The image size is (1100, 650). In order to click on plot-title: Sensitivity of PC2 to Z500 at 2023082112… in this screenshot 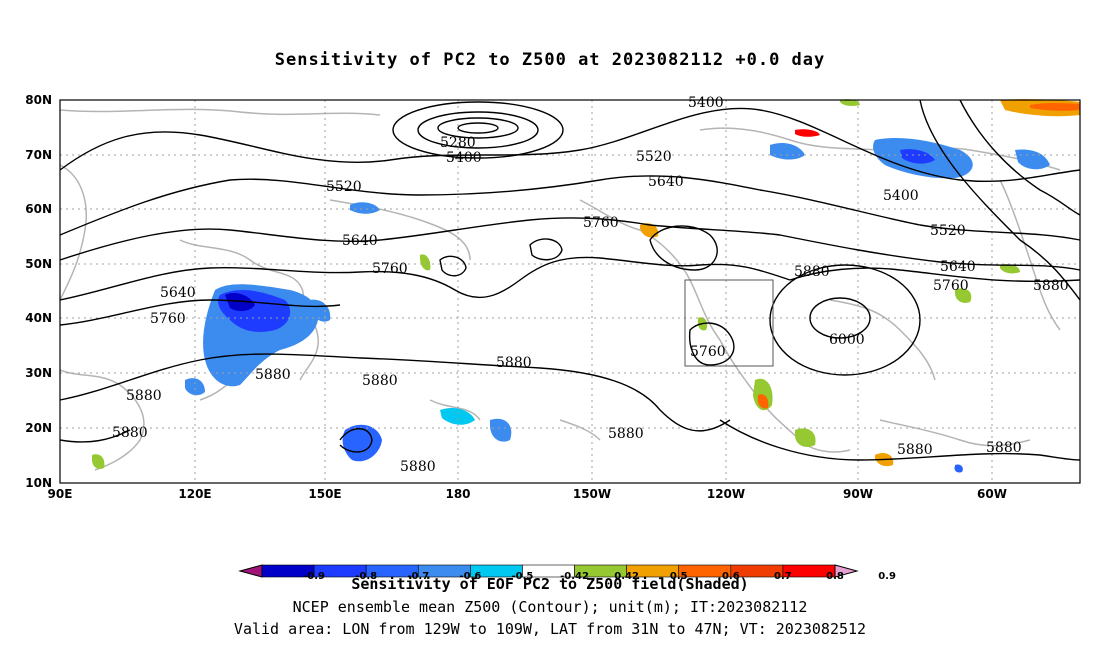, I will do `click(550, 60)`.